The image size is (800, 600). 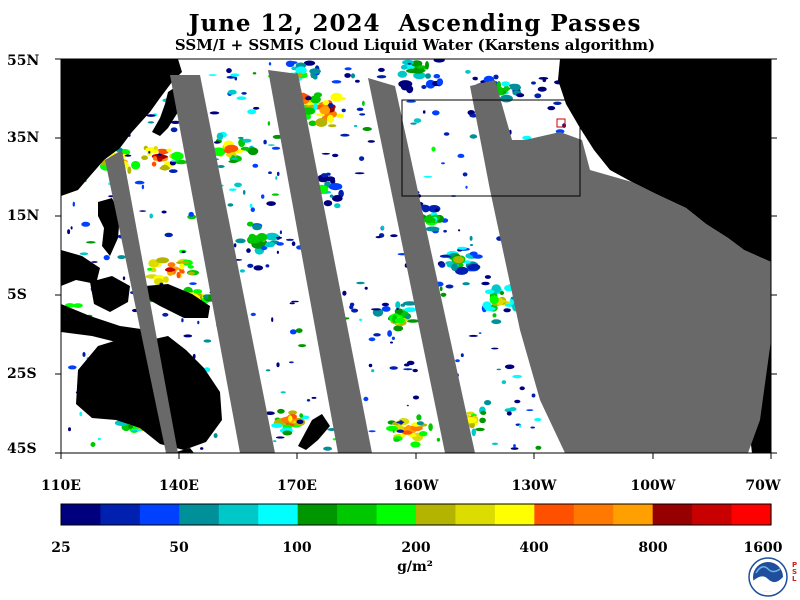 I want to click on land-indochina, so click(x=80, y=268).